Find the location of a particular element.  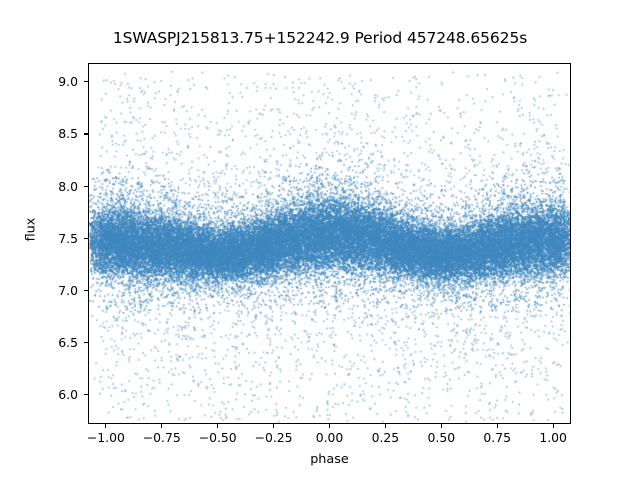

x-tick-label: −0.25 is located at coordinates (273, 437).